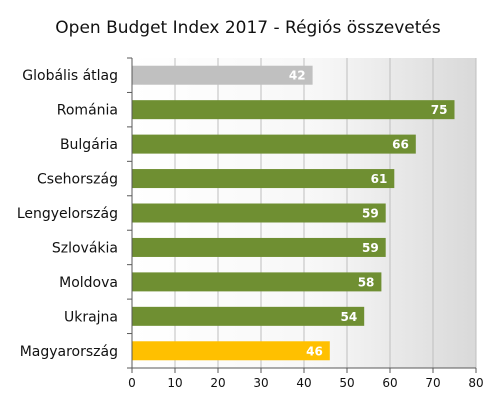 The image size is (496, 400). I want to click on x-tick-label: 60, so click(389, 383).